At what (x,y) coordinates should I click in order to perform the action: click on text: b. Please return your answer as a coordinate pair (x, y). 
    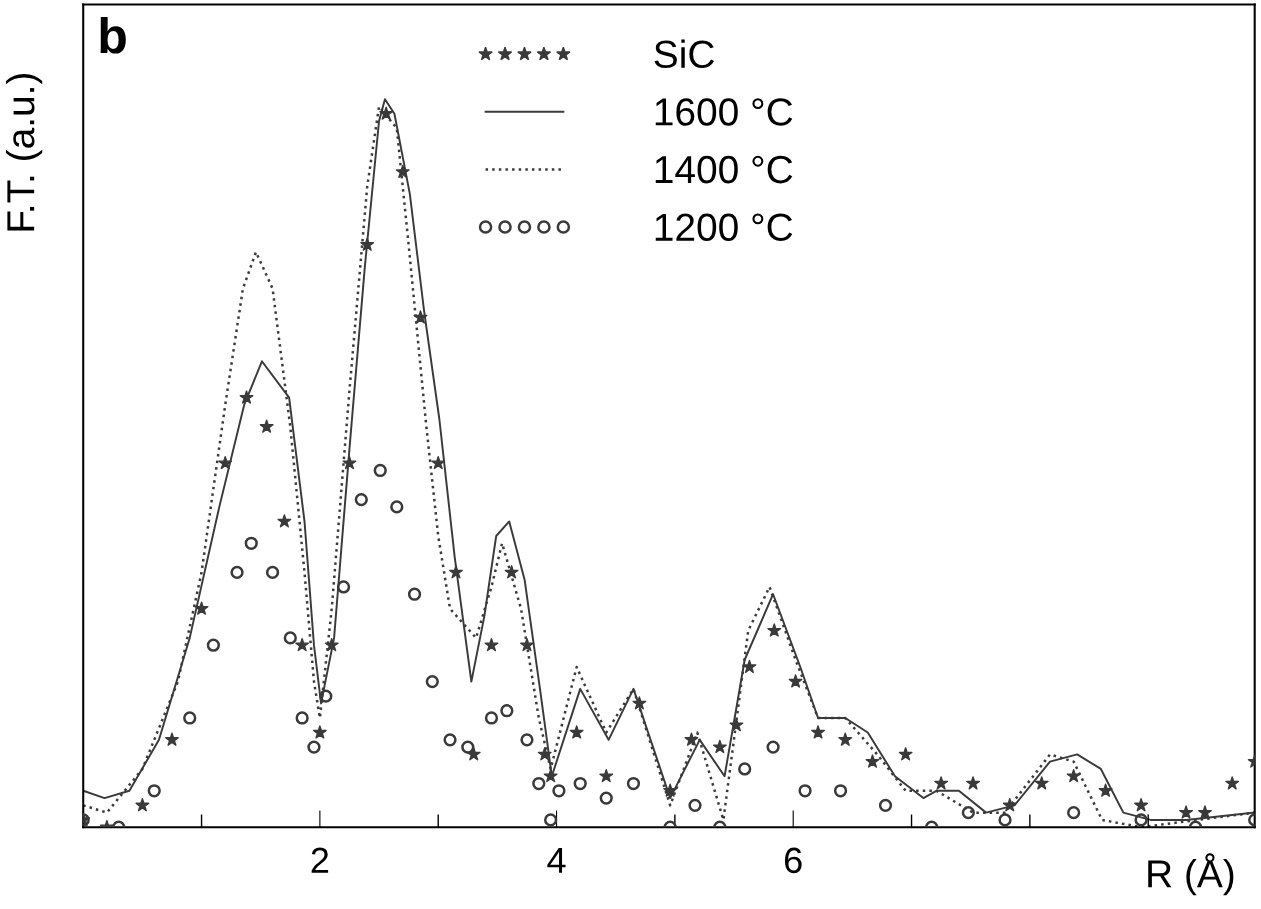
    Looking at the image, I should click on (113, 35).